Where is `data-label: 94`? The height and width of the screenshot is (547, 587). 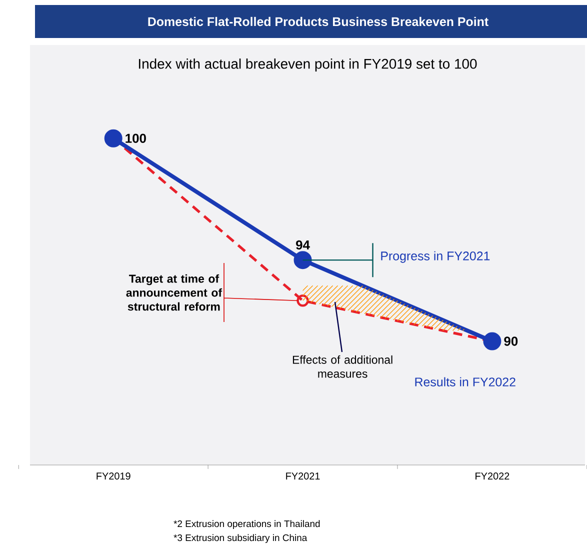 data-label: 94 is located at coordinates (303, 245).